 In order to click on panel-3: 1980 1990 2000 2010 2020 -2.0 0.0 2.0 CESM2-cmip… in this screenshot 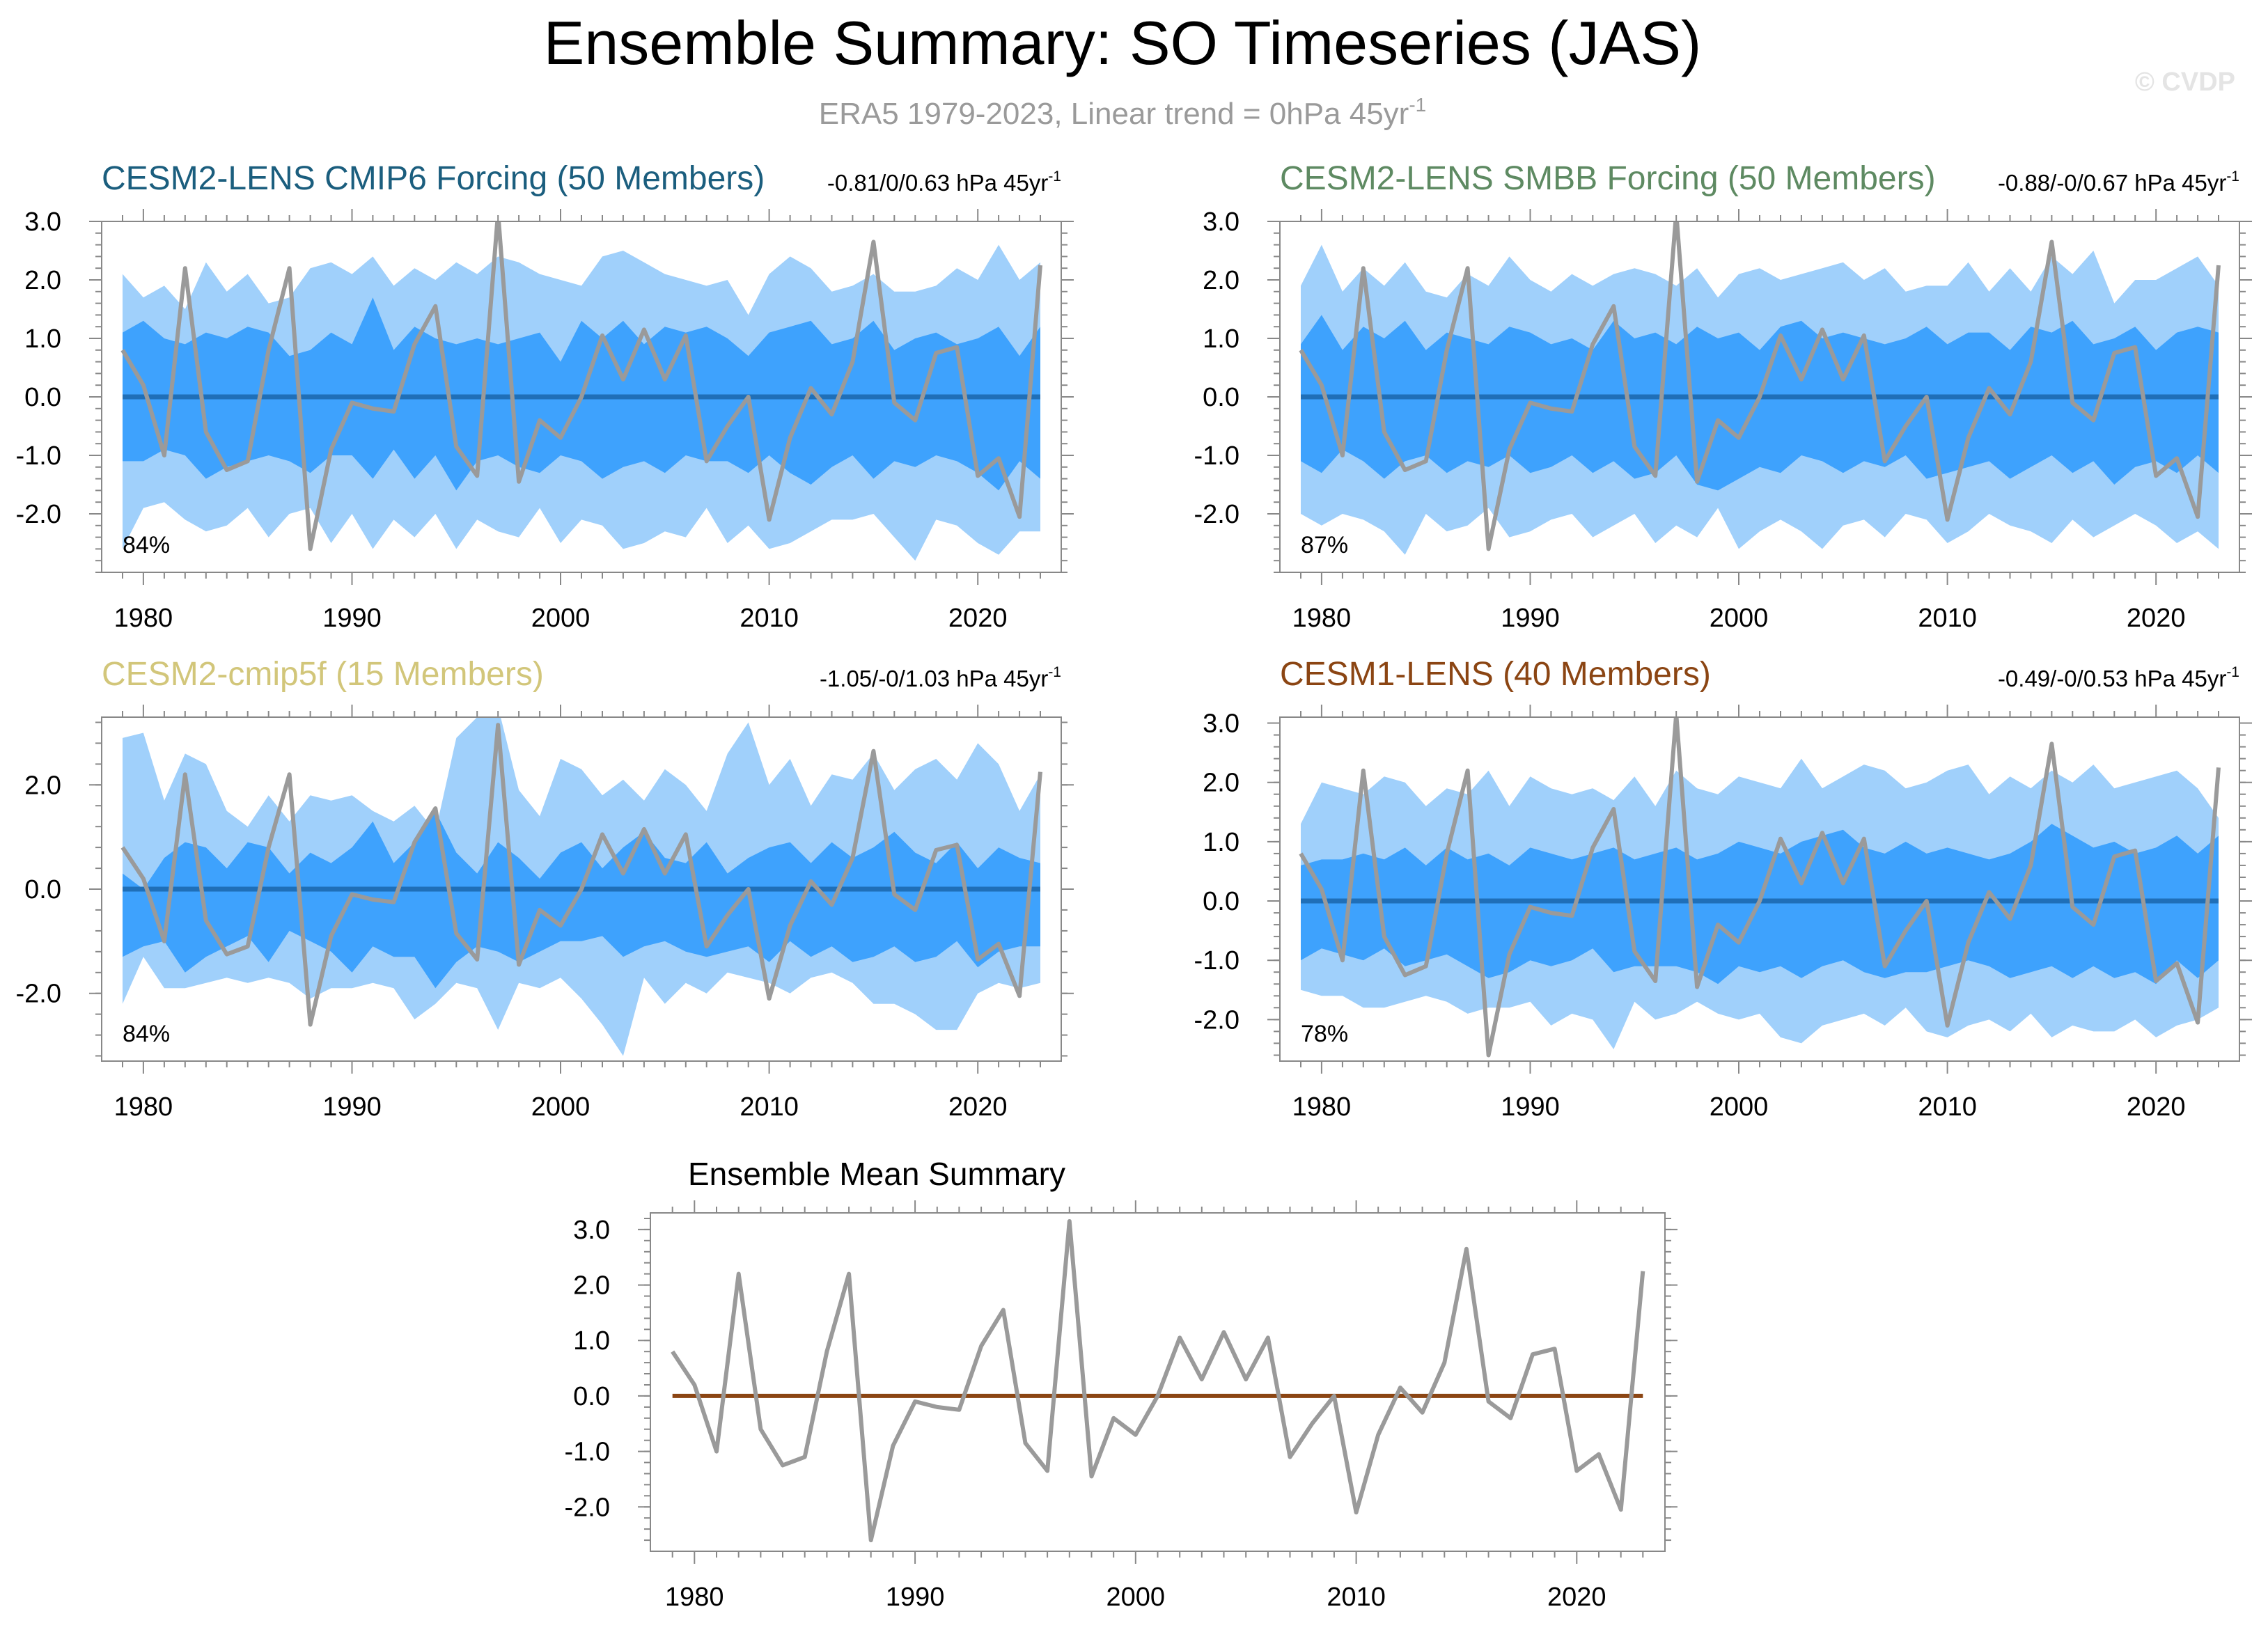, I will do `click(545, 889)`.